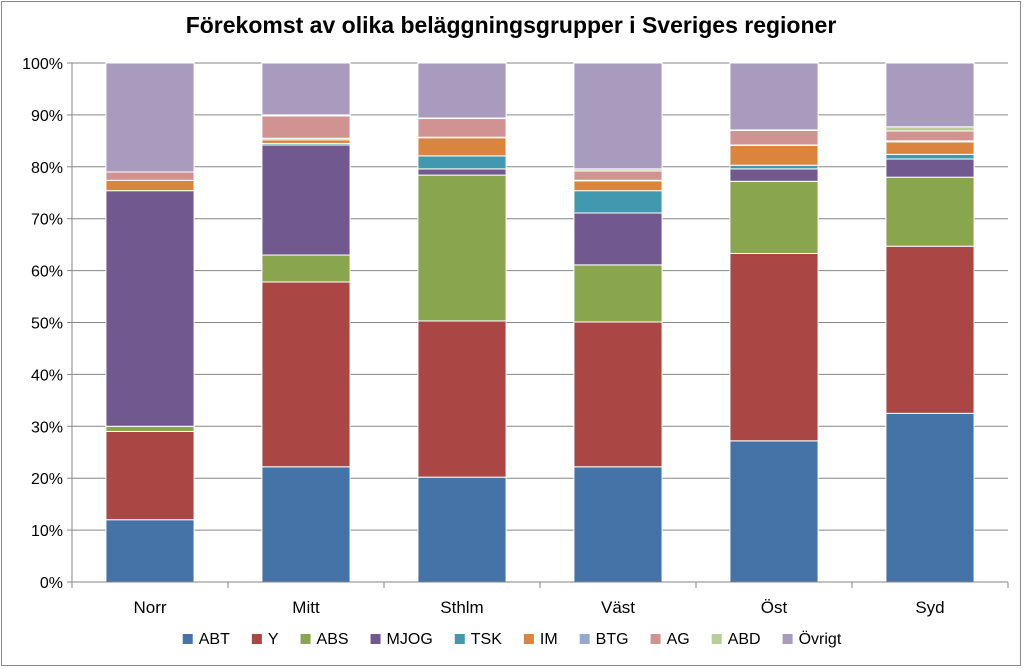 The height and width of the screenshot is (669, 1024). What do you see at coordinates (820, 639) in the screenshot?
I see `legend-label: Övrigt` at bounding box center [820, 639].